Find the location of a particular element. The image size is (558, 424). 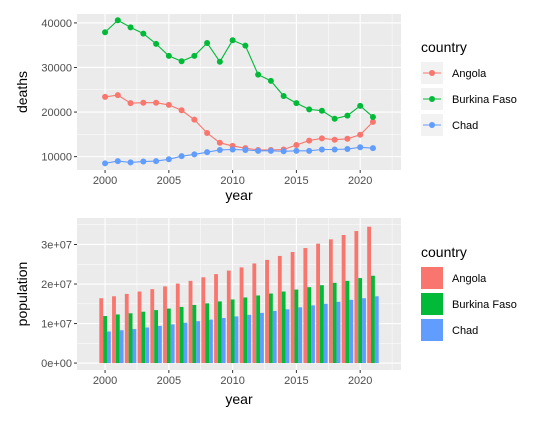

deaths-x-axis-title: year is located at coordinates (239, 195).